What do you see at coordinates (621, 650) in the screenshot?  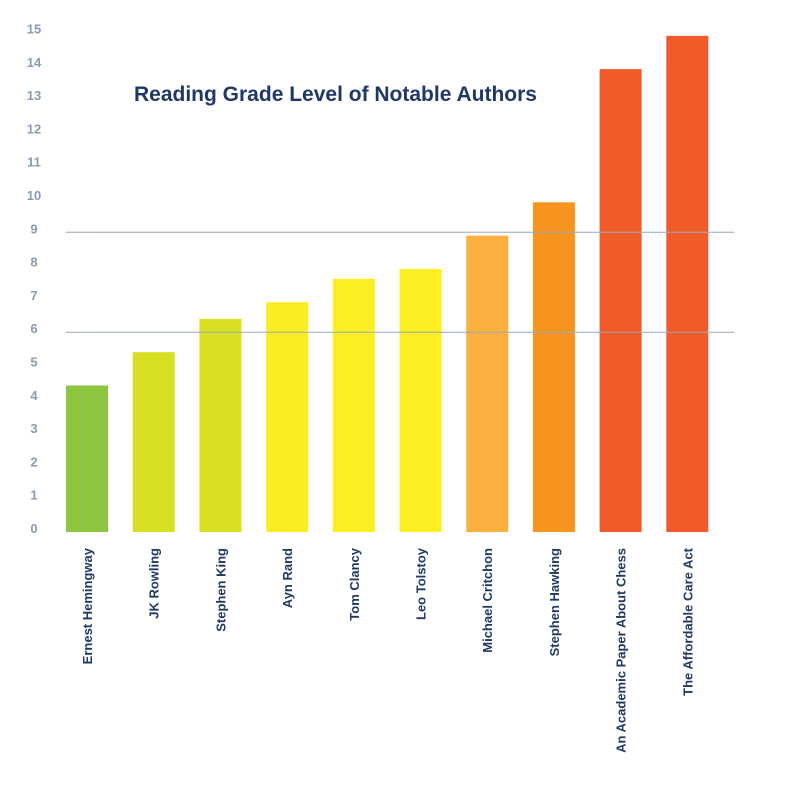 I see `x-tick-label: An Academic Paper About Chess` at bounding box center [621, 650].